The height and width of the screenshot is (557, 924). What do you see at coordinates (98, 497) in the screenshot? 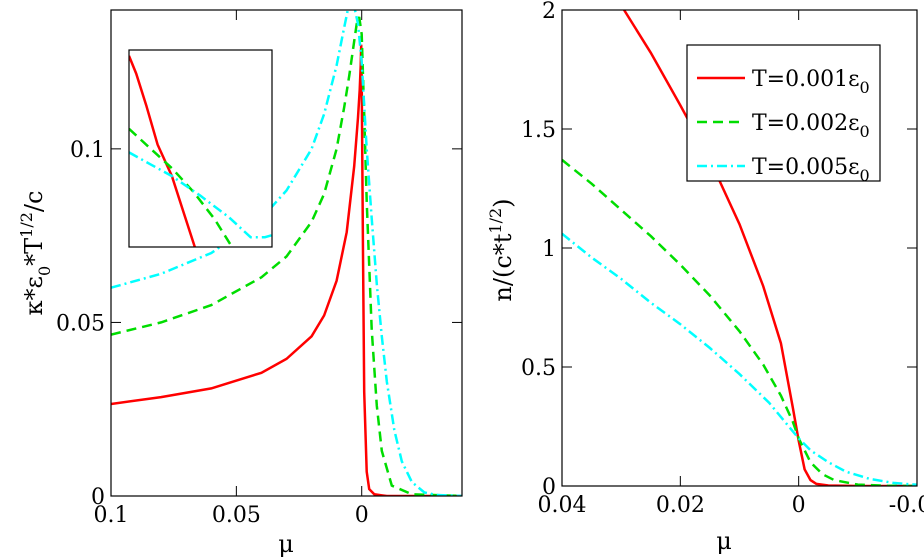
I see `left-y-tick-label: 0` at bounding box center [98, 497].